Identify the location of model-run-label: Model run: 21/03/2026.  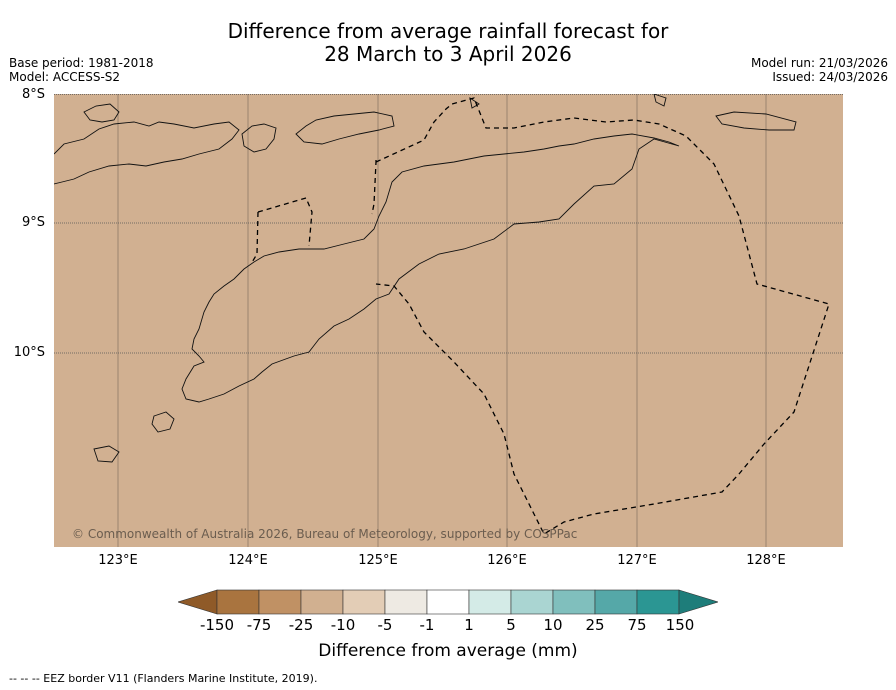
(819, 63).